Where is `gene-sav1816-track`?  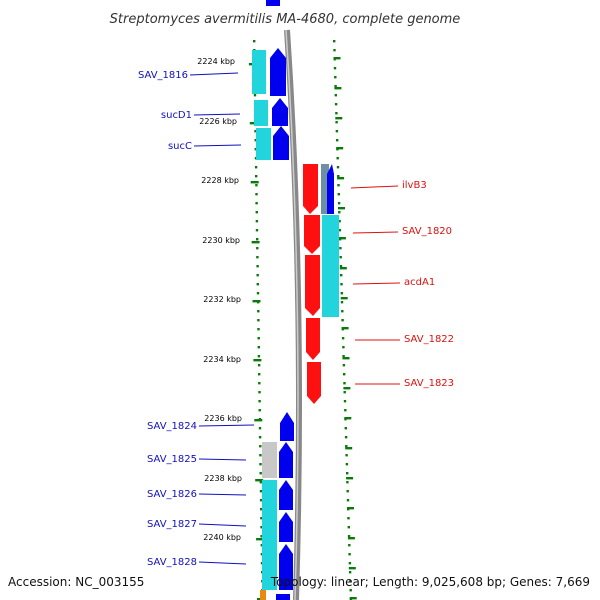
gene-sav1816-track is located at coordinates (259, 72).